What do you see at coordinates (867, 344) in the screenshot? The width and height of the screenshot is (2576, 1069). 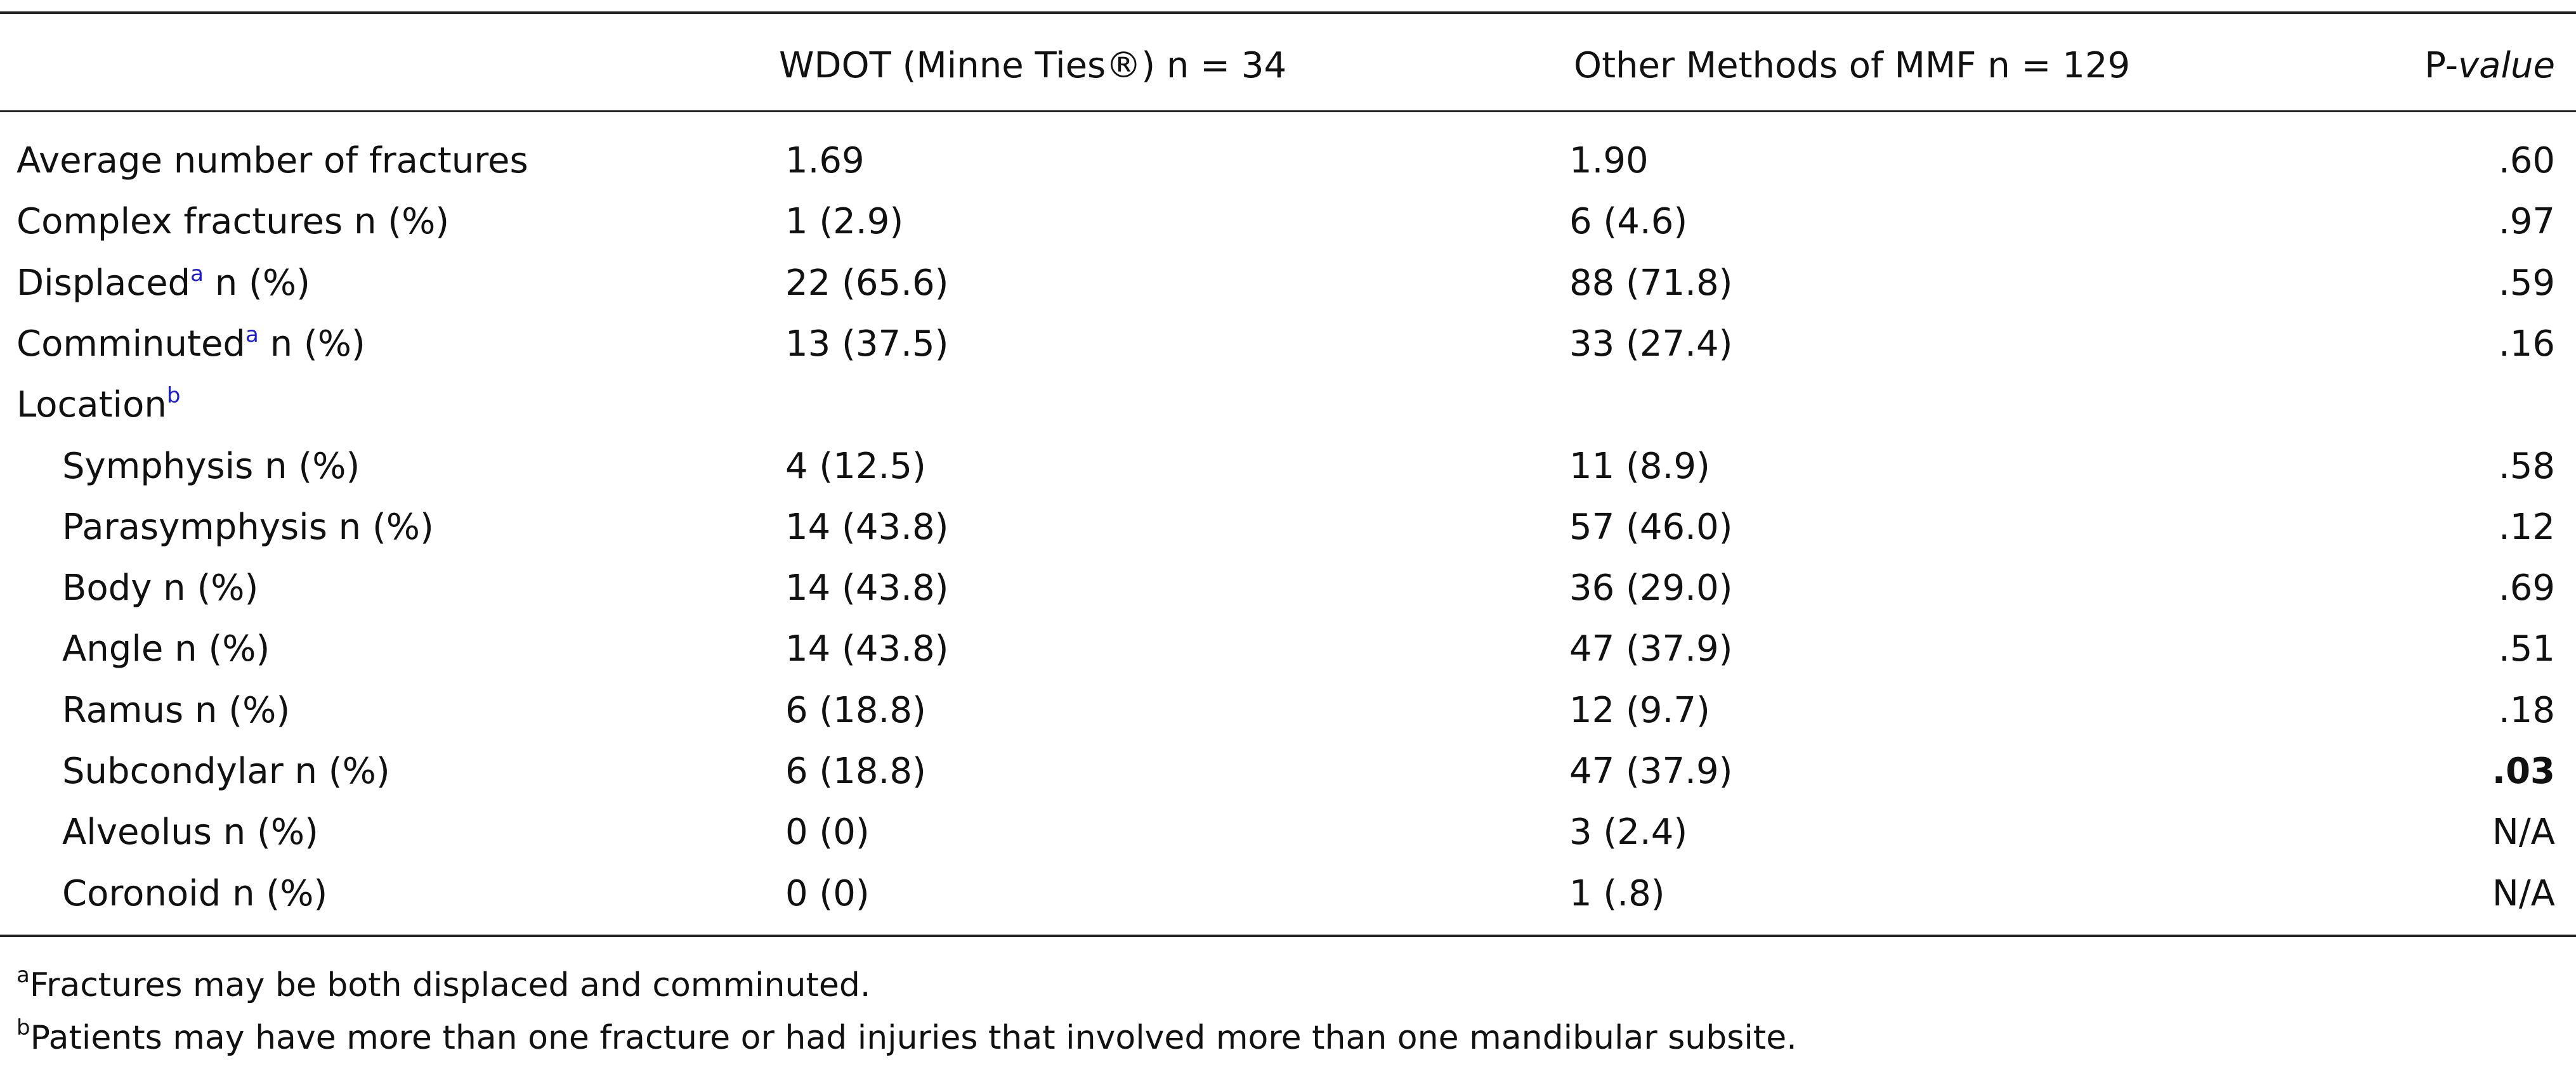 I see `cell-wdot: 13 (37.5)` at bounding box center [867, 344].